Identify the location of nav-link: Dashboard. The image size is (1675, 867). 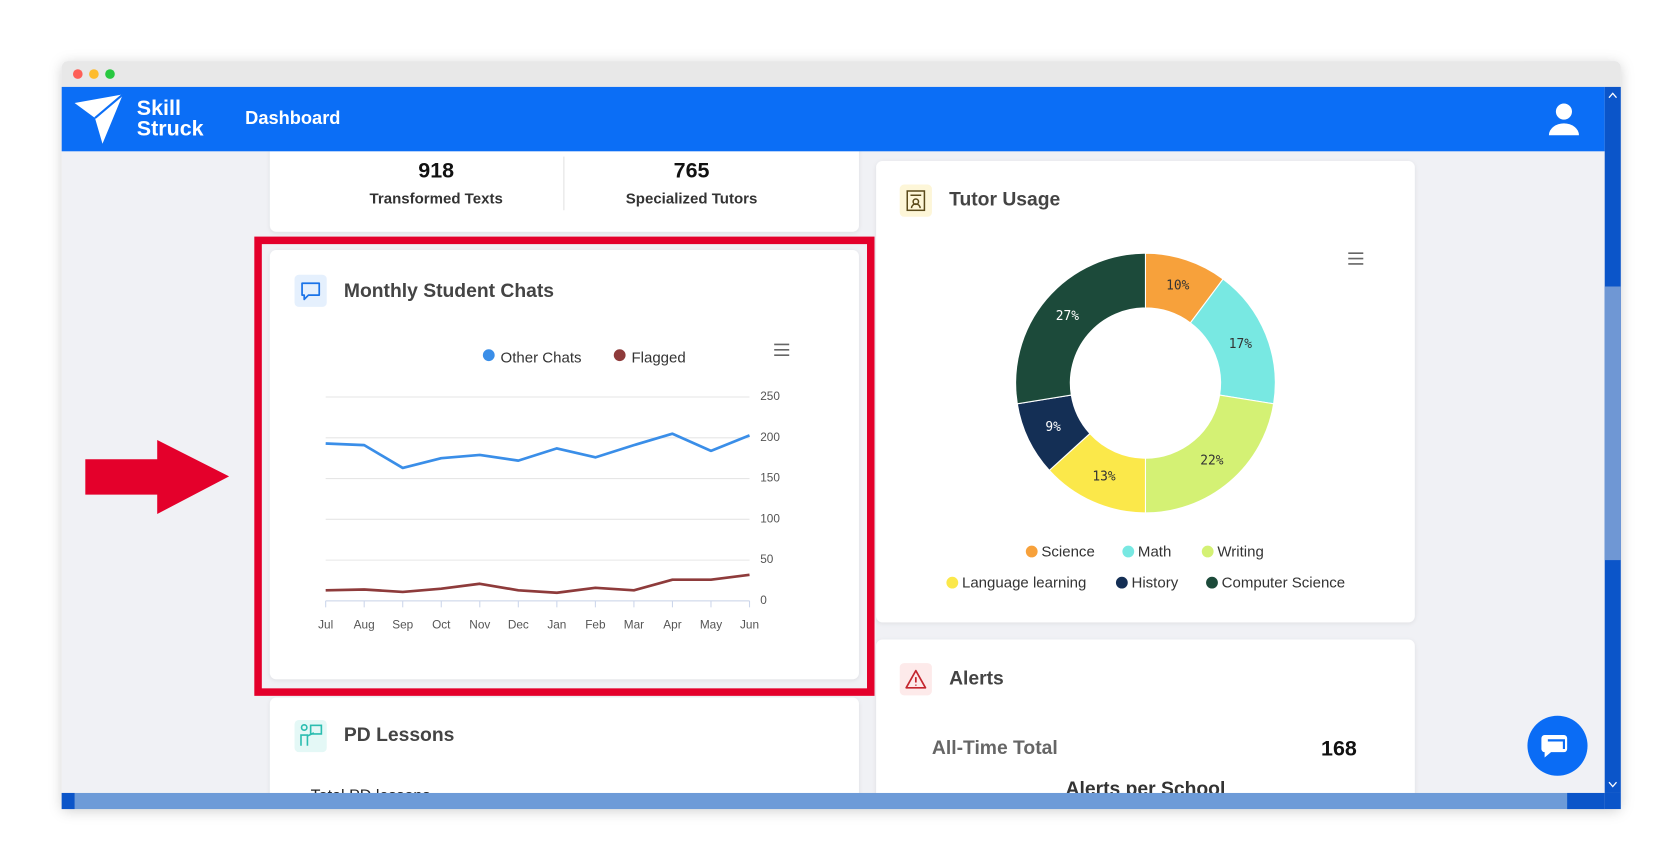
(292, 117).